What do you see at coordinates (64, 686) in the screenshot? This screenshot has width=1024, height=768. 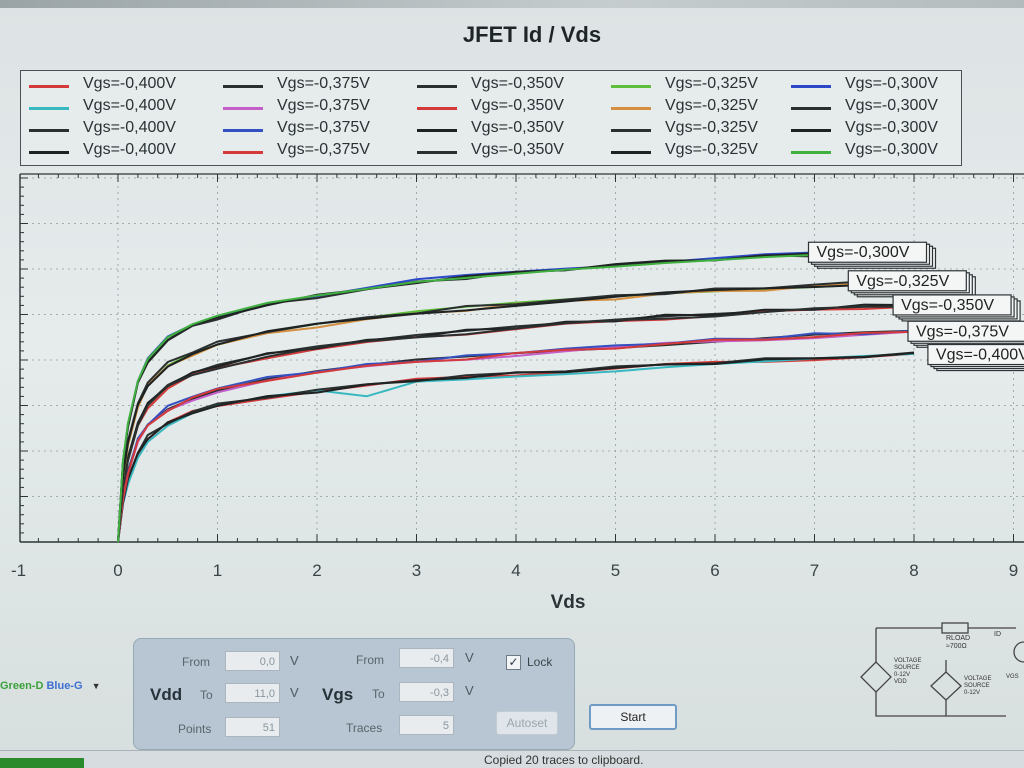 I see `color-mode-blue: Blue-G` at bounding box center [64, 686].